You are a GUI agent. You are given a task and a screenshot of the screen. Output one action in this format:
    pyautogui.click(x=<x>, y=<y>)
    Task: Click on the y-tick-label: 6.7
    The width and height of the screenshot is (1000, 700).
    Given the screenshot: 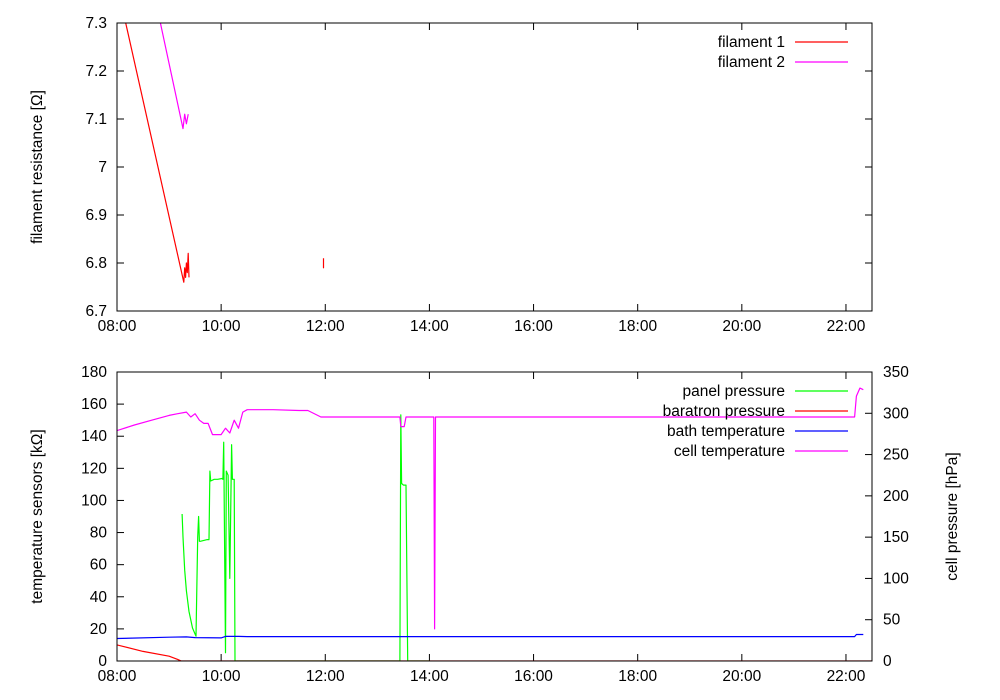 What is the action you would take?
    pyautogui.click(x=96, y=311)
    